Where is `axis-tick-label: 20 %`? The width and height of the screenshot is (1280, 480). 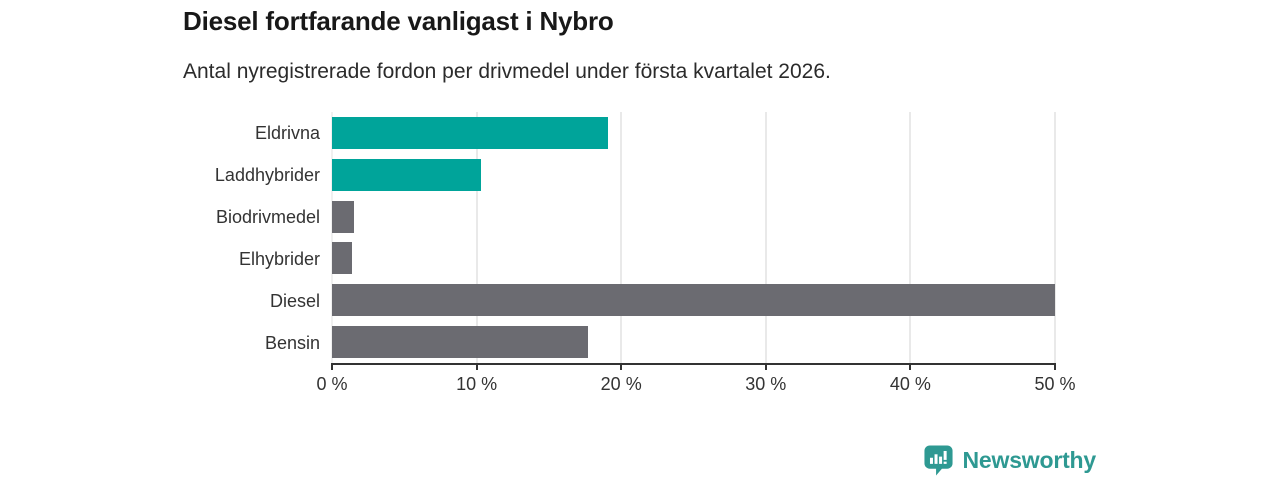
axis-tick-label: 20 % is located at coordinates (621, 384).